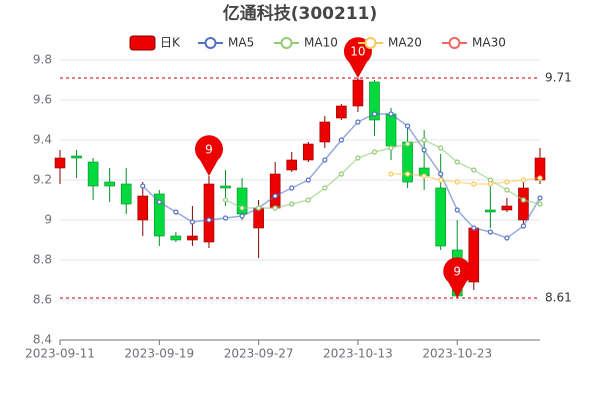 The width and height of the screenshot is (600, 400). Describe the element at coordinates (48, 220) in the screenshot. I see `y-tick-label: 9` at that location.